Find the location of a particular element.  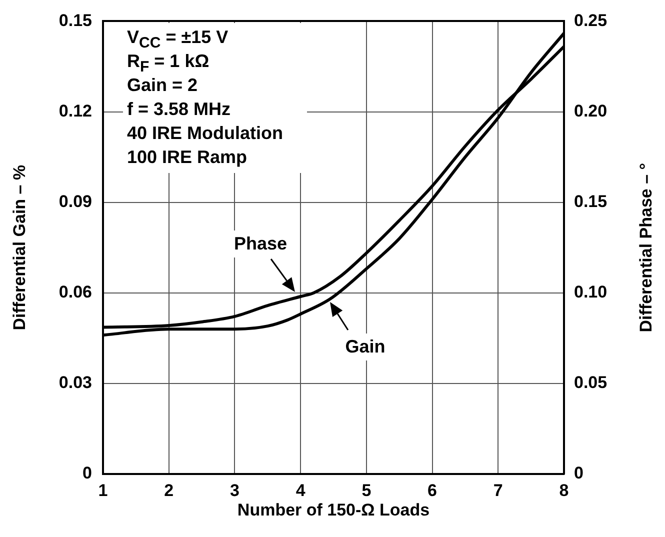

y-tick-label: 0.12 is located at coordinates (75, 110).